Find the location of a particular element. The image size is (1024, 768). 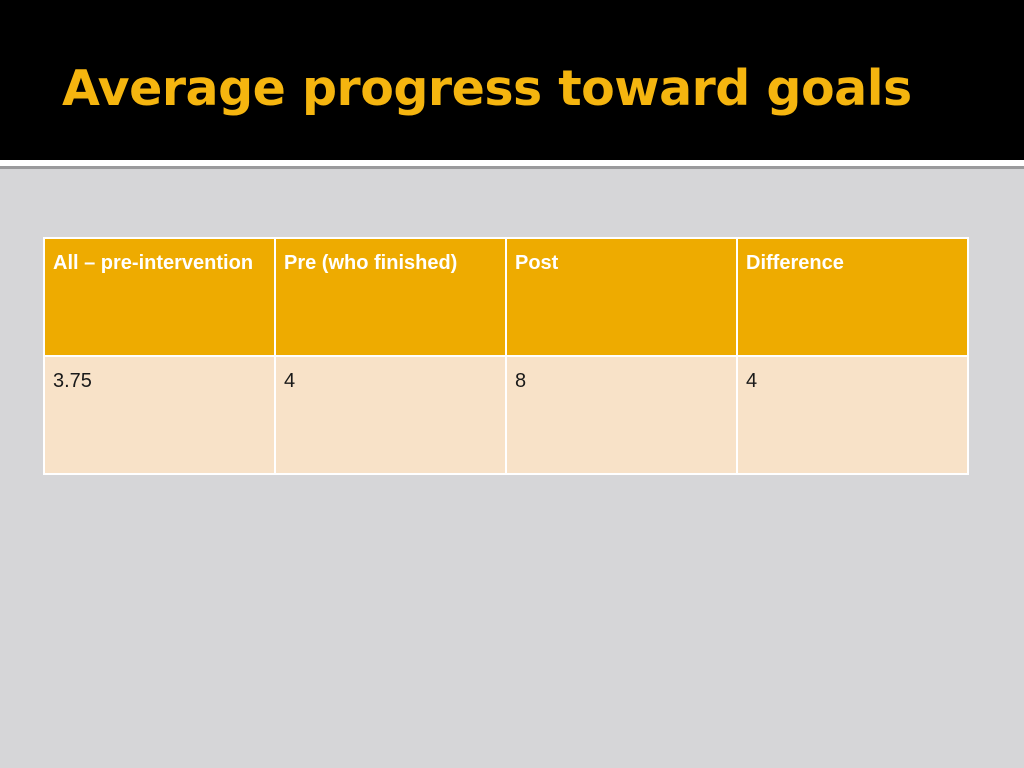

table-row: 3.75 4 8 4 is located at coordinates (506, 415).